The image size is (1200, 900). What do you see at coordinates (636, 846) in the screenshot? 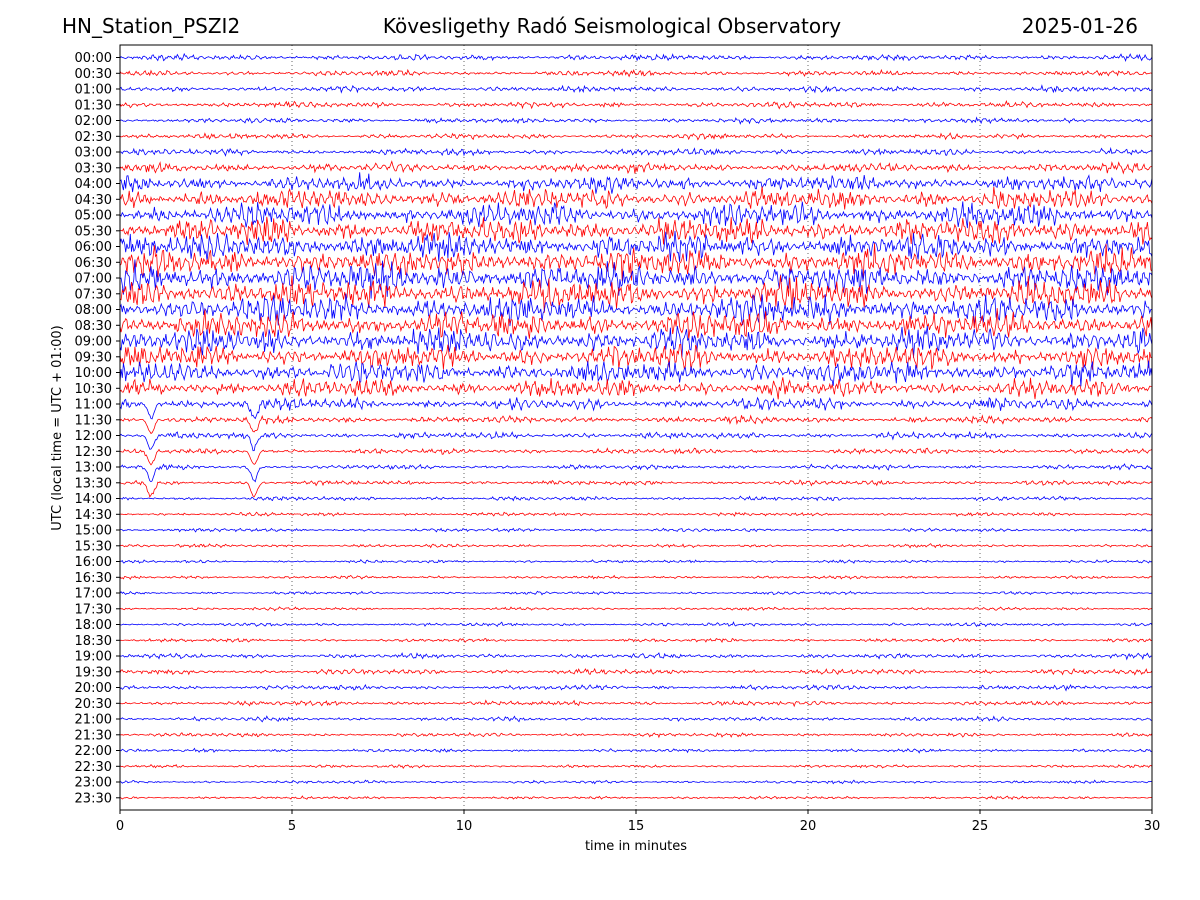
I see `x-axis-label: time in minutes` at bounding box center [636, 846].